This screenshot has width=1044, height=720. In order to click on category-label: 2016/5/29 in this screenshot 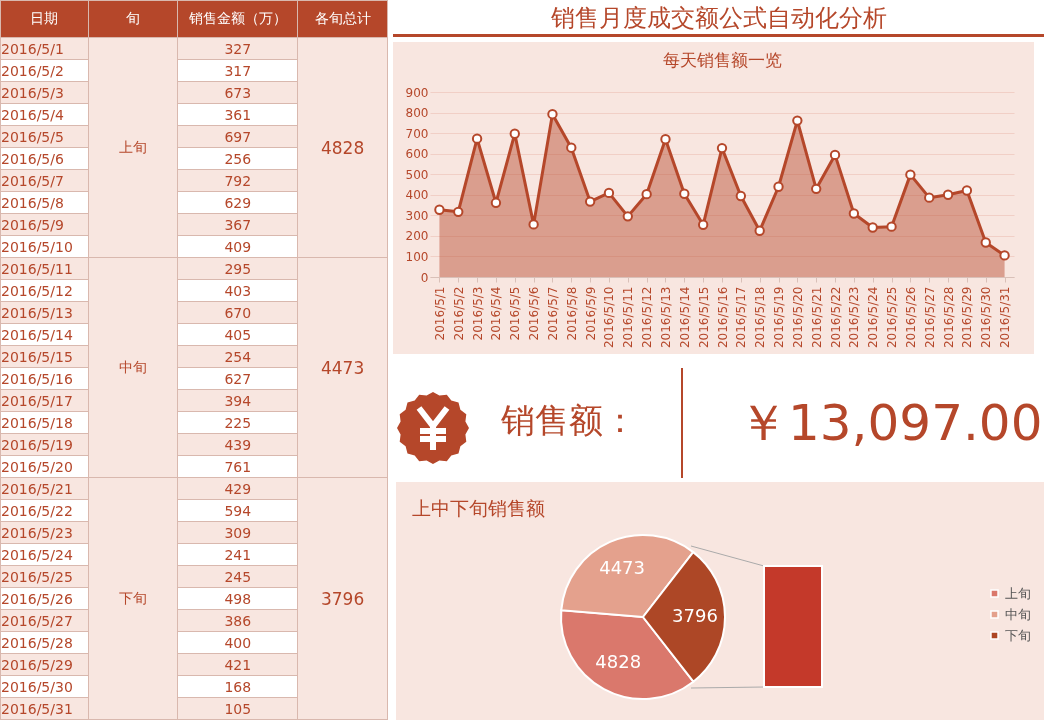, I will do `click(44, 664)`.